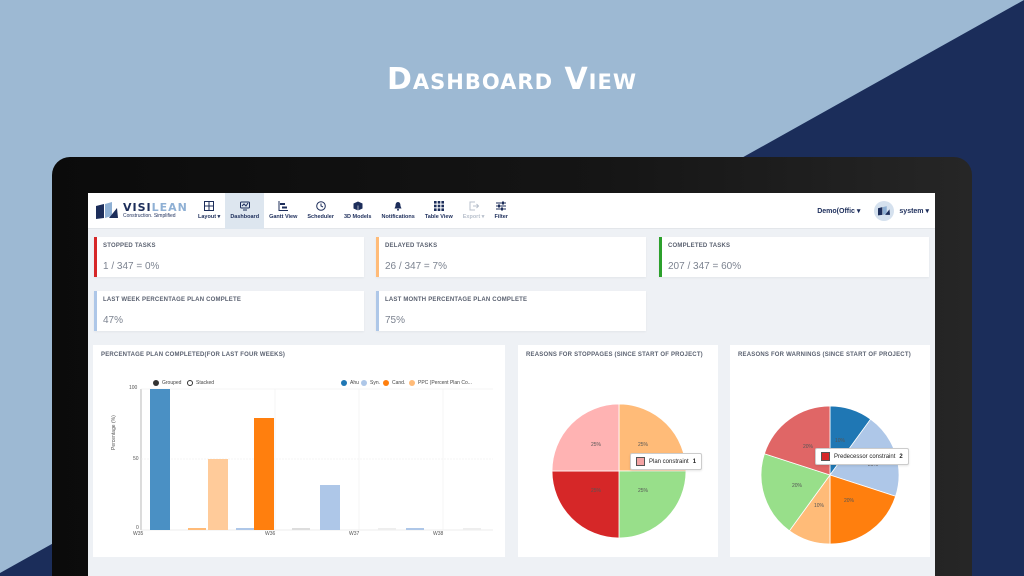 The image size is (1024, 576). I want to click on card-title: COMPLETED TASKS, so click(699, 246).